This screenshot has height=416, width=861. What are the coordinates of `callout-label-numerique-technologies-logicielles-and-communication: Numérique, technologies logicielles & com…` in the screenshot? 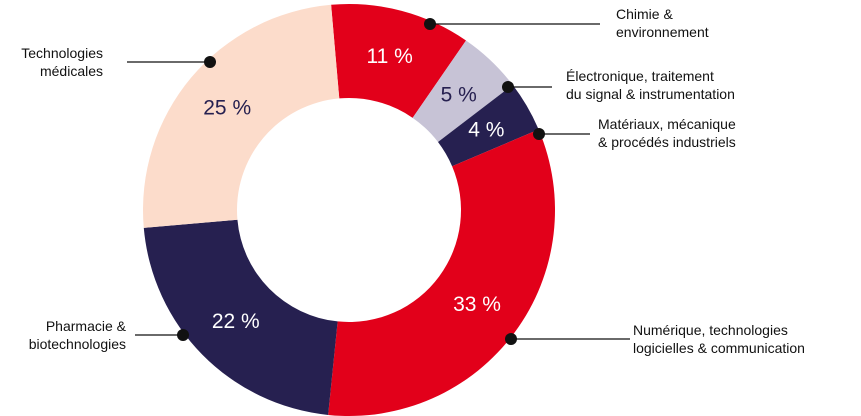 It's located at (719, 339).